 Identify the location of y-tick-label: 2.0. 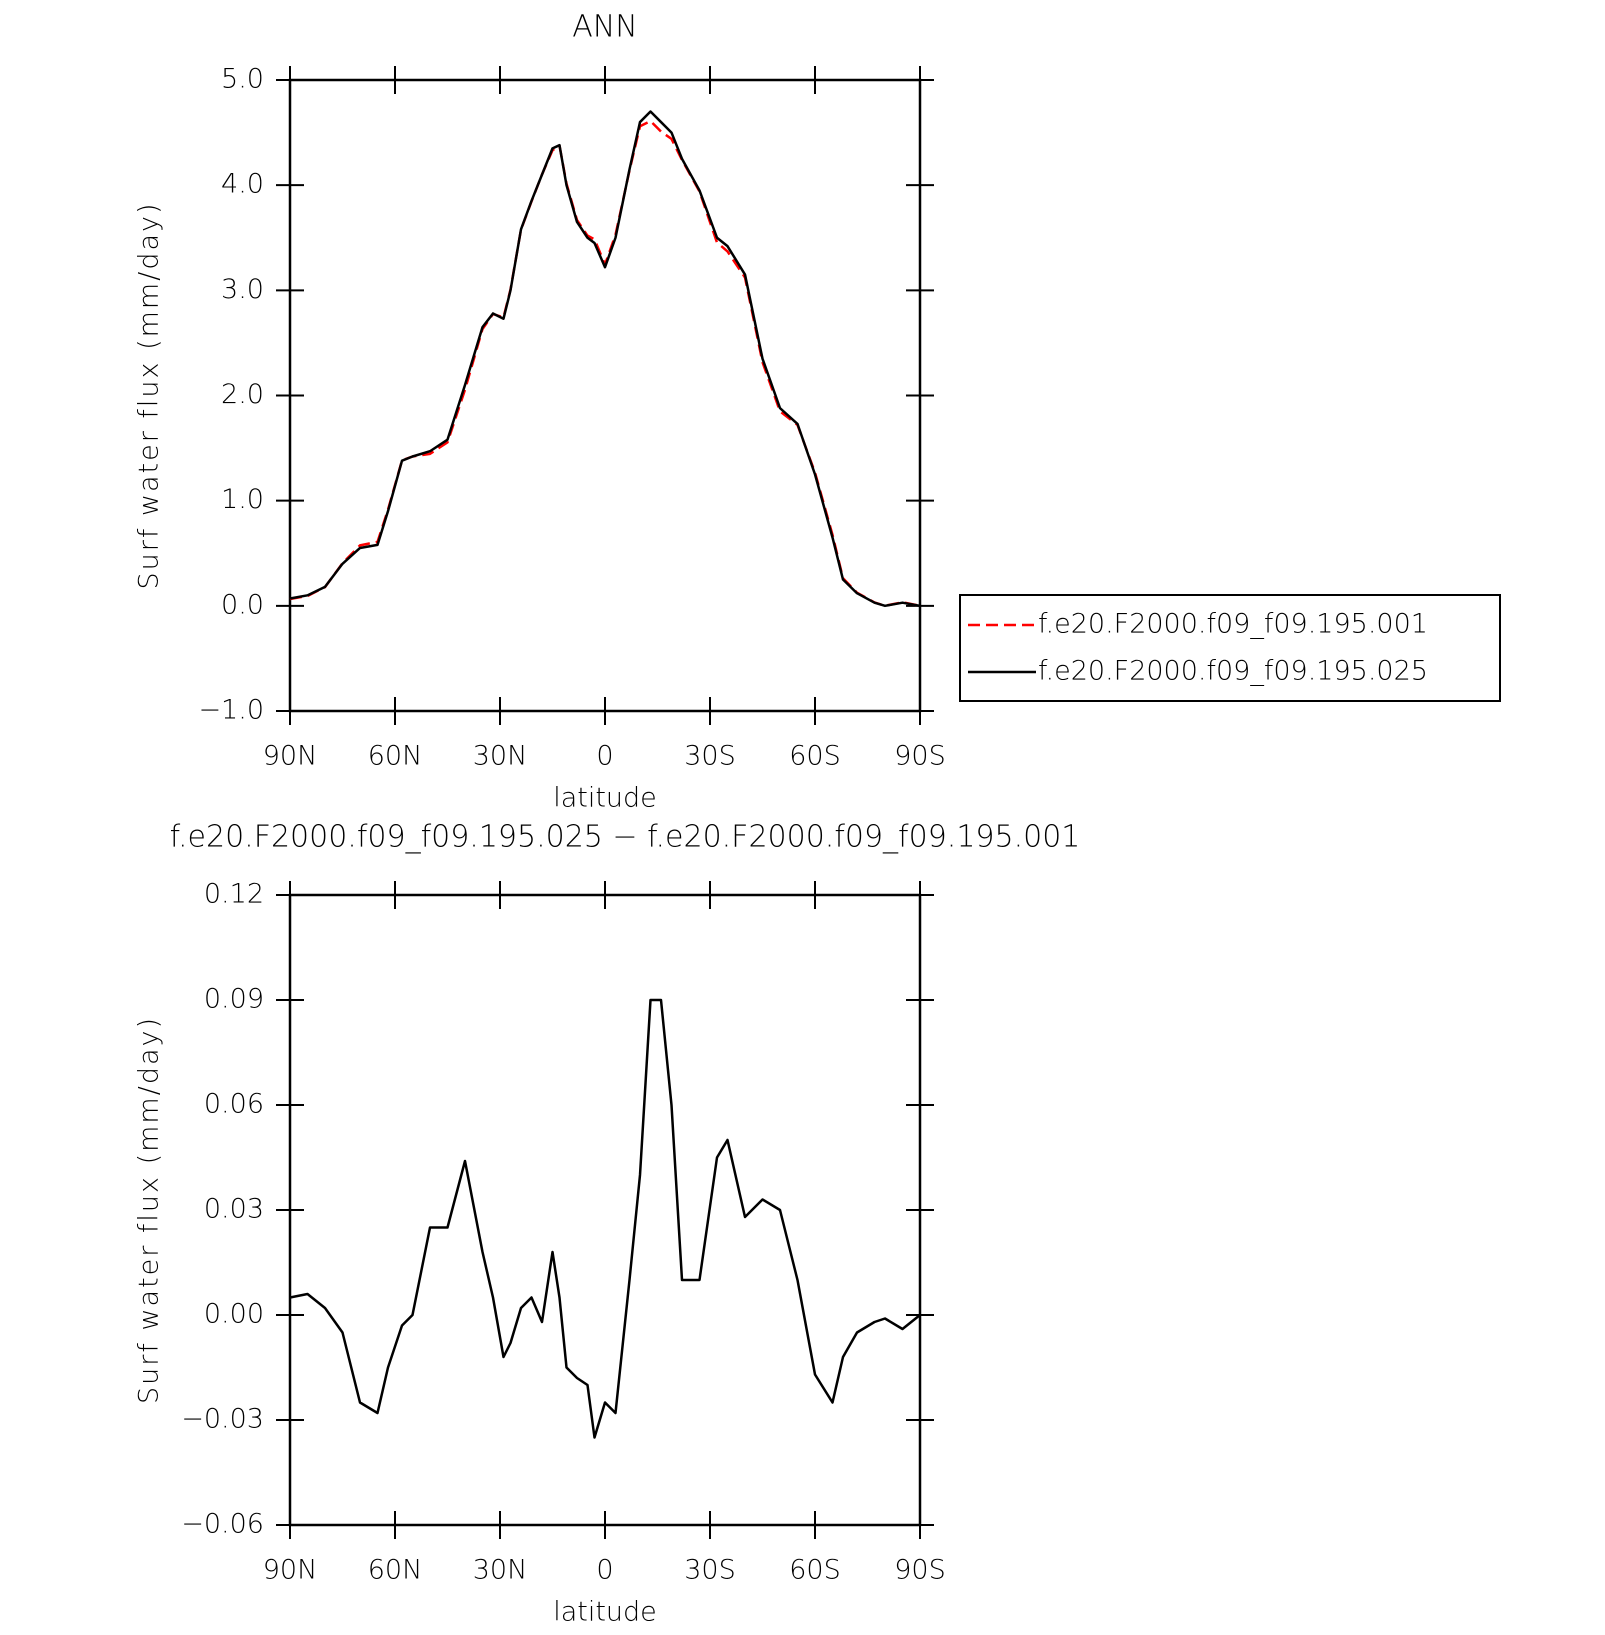
(242, 394).